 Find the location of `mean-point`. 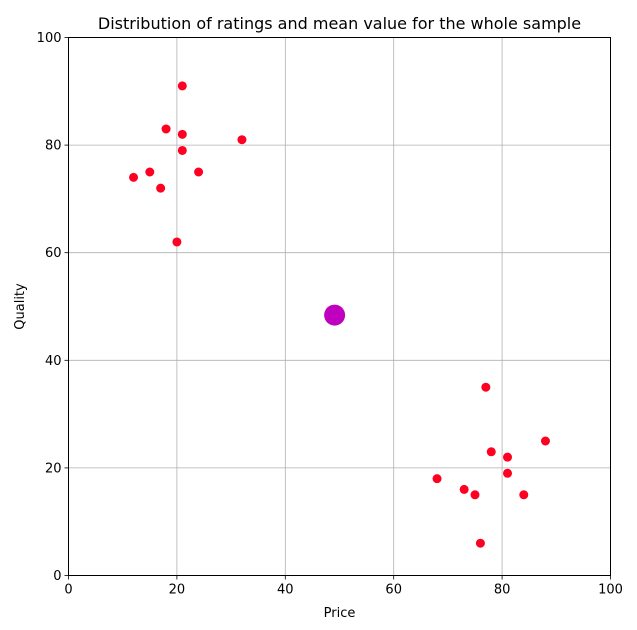

mean-point is located at coordinates (335, 315).